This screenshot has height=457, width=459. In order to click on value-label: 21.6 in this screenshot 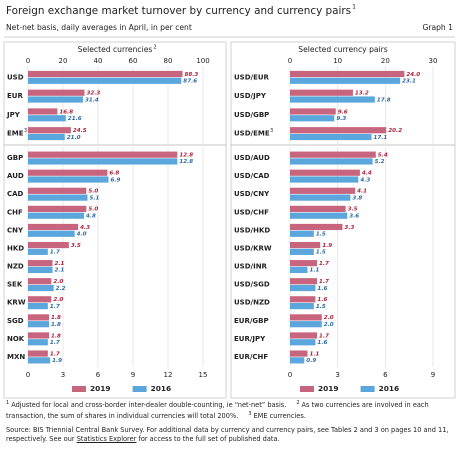, I will do `click(75, 119)`.